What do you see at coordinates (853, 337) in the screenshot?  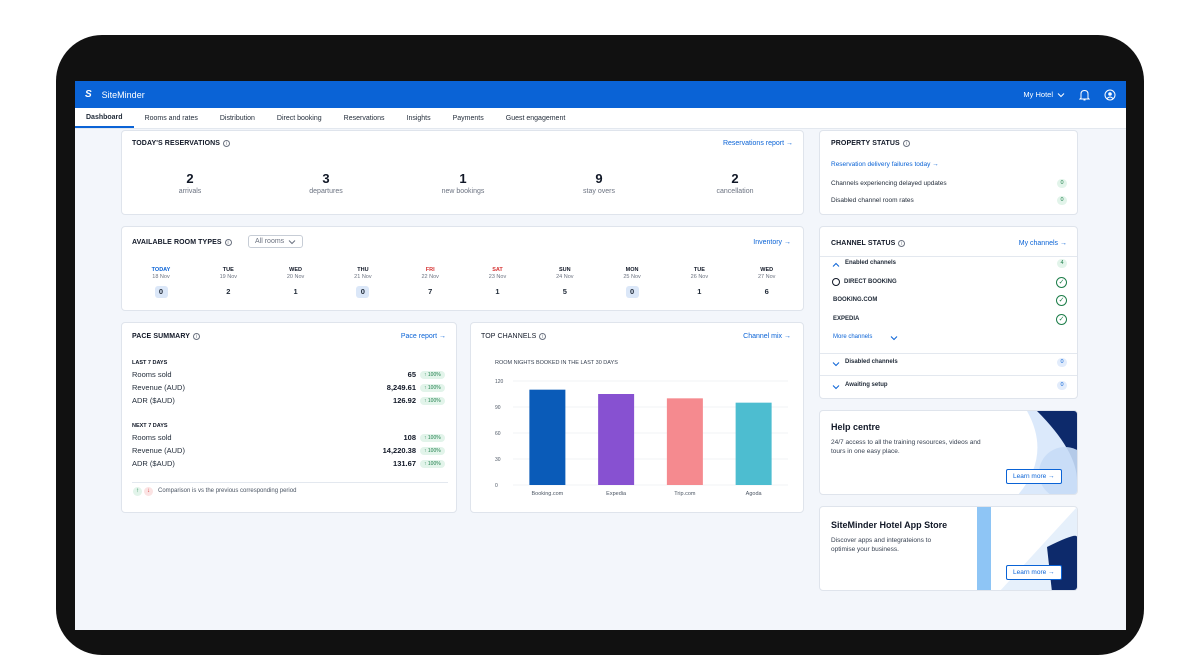 I see `more-channels-link: More channels` at bounding box center [853, 337].